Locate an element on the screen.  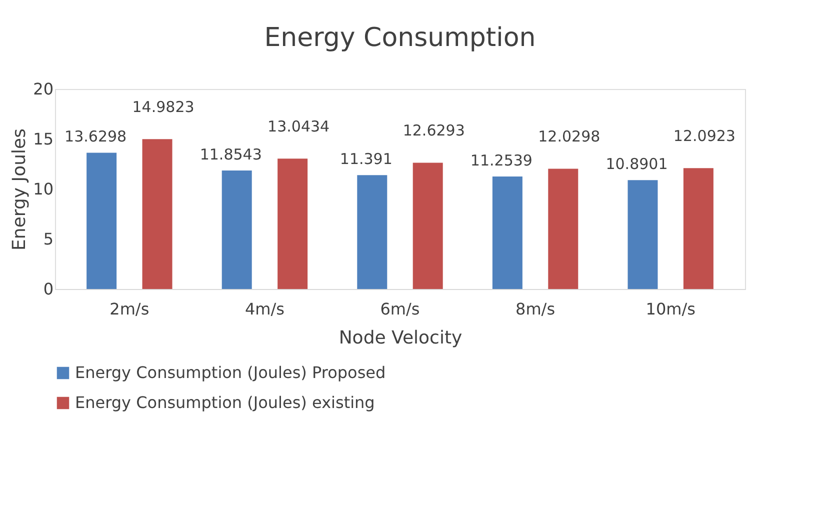
y-tick-label: 5 is located at coordinates (48, 239).